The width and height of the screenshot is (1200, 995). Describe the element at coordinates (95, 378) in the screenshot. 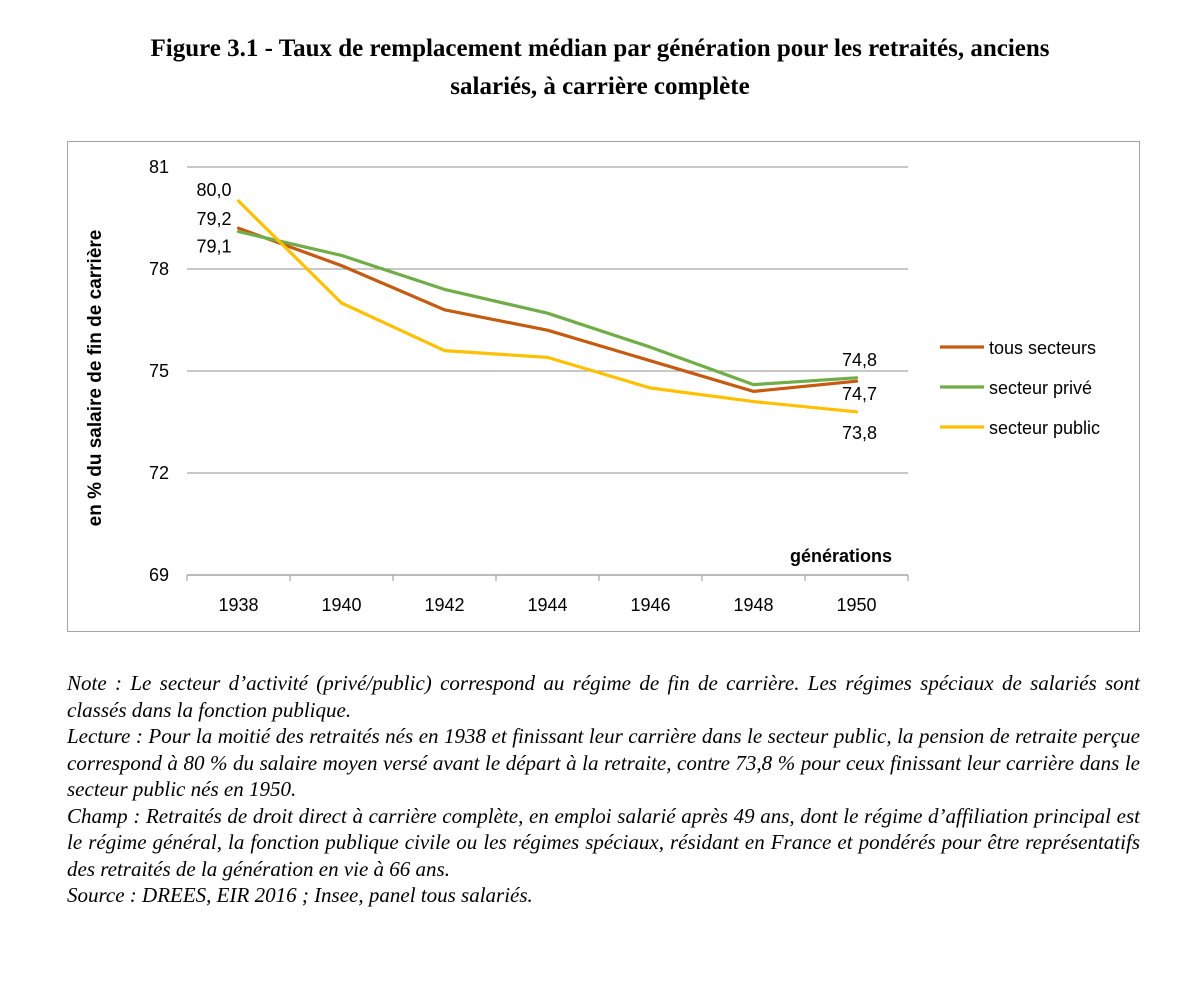

I see `y-axis-label: en % du salaire de fin de carrière` at that location.